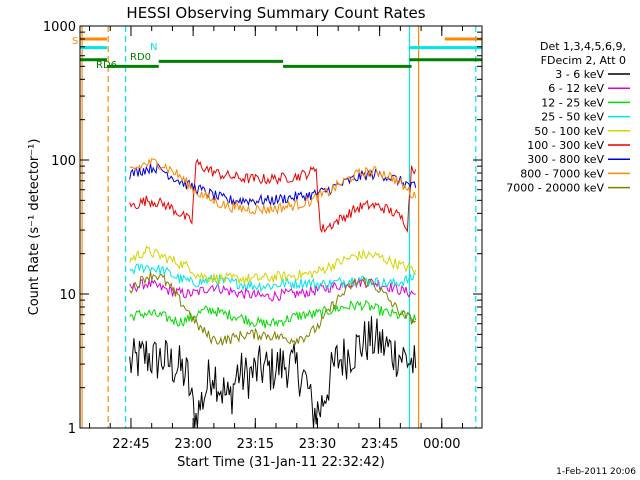 The width and height of the screenshot is (640, 480). Describe the element at coordinates (72, 429) in the screenshot. I see `y-tick-label: 1` at that location.